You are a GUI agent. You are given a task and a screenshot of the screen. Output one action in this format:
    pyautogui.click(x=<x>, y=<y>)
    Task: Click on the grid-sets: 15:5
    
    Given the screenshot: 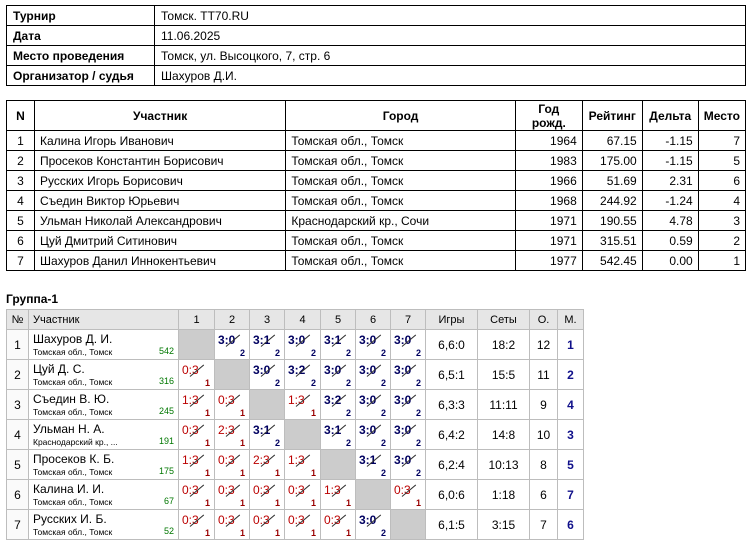 What is the action you would take?
    pyautogui.click(x=503, y=374)
    